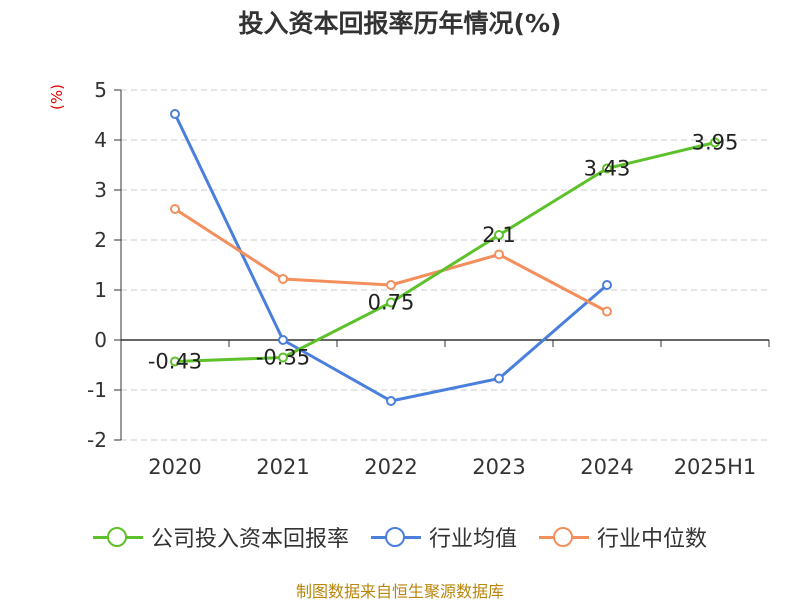  I want to click on source-note: 制图数据来自恒生聚源数据库, so click(399, 591).